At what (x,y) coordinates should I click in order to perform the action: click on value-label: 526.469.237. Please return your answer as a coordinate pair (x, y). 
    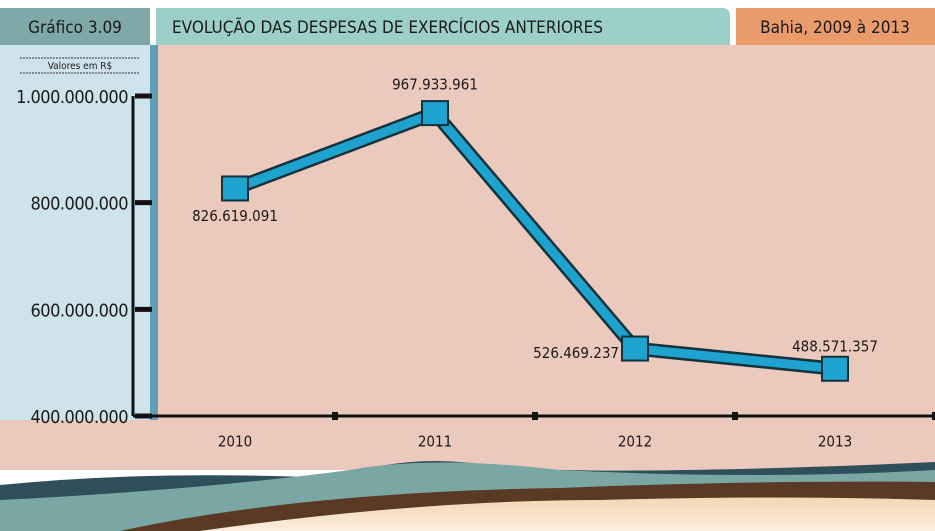
    Looking at the image, I should click on (576, 353).